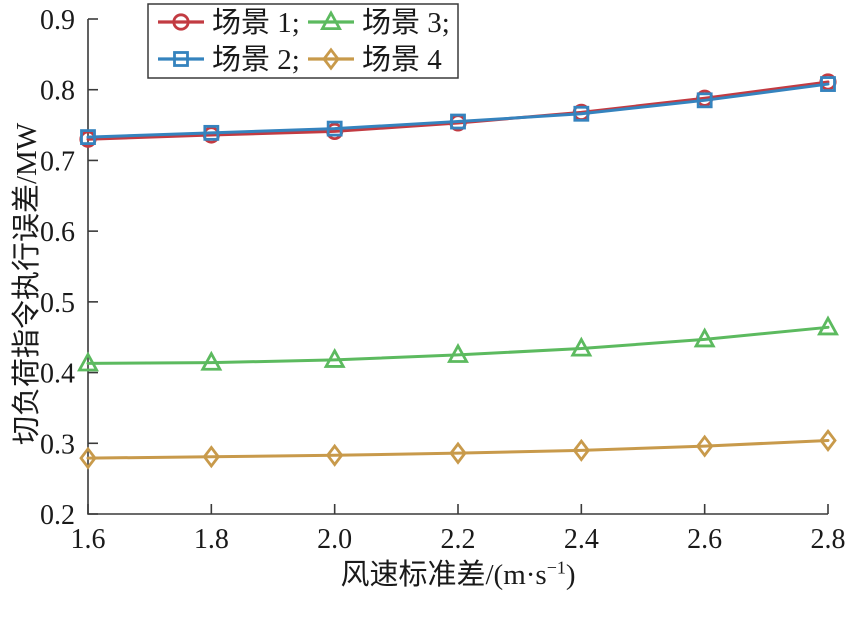  What do you see at coordinates (402, 60) in the screenshot?
I see `legend-label: 场景 4` at bounding box center [402, 60].